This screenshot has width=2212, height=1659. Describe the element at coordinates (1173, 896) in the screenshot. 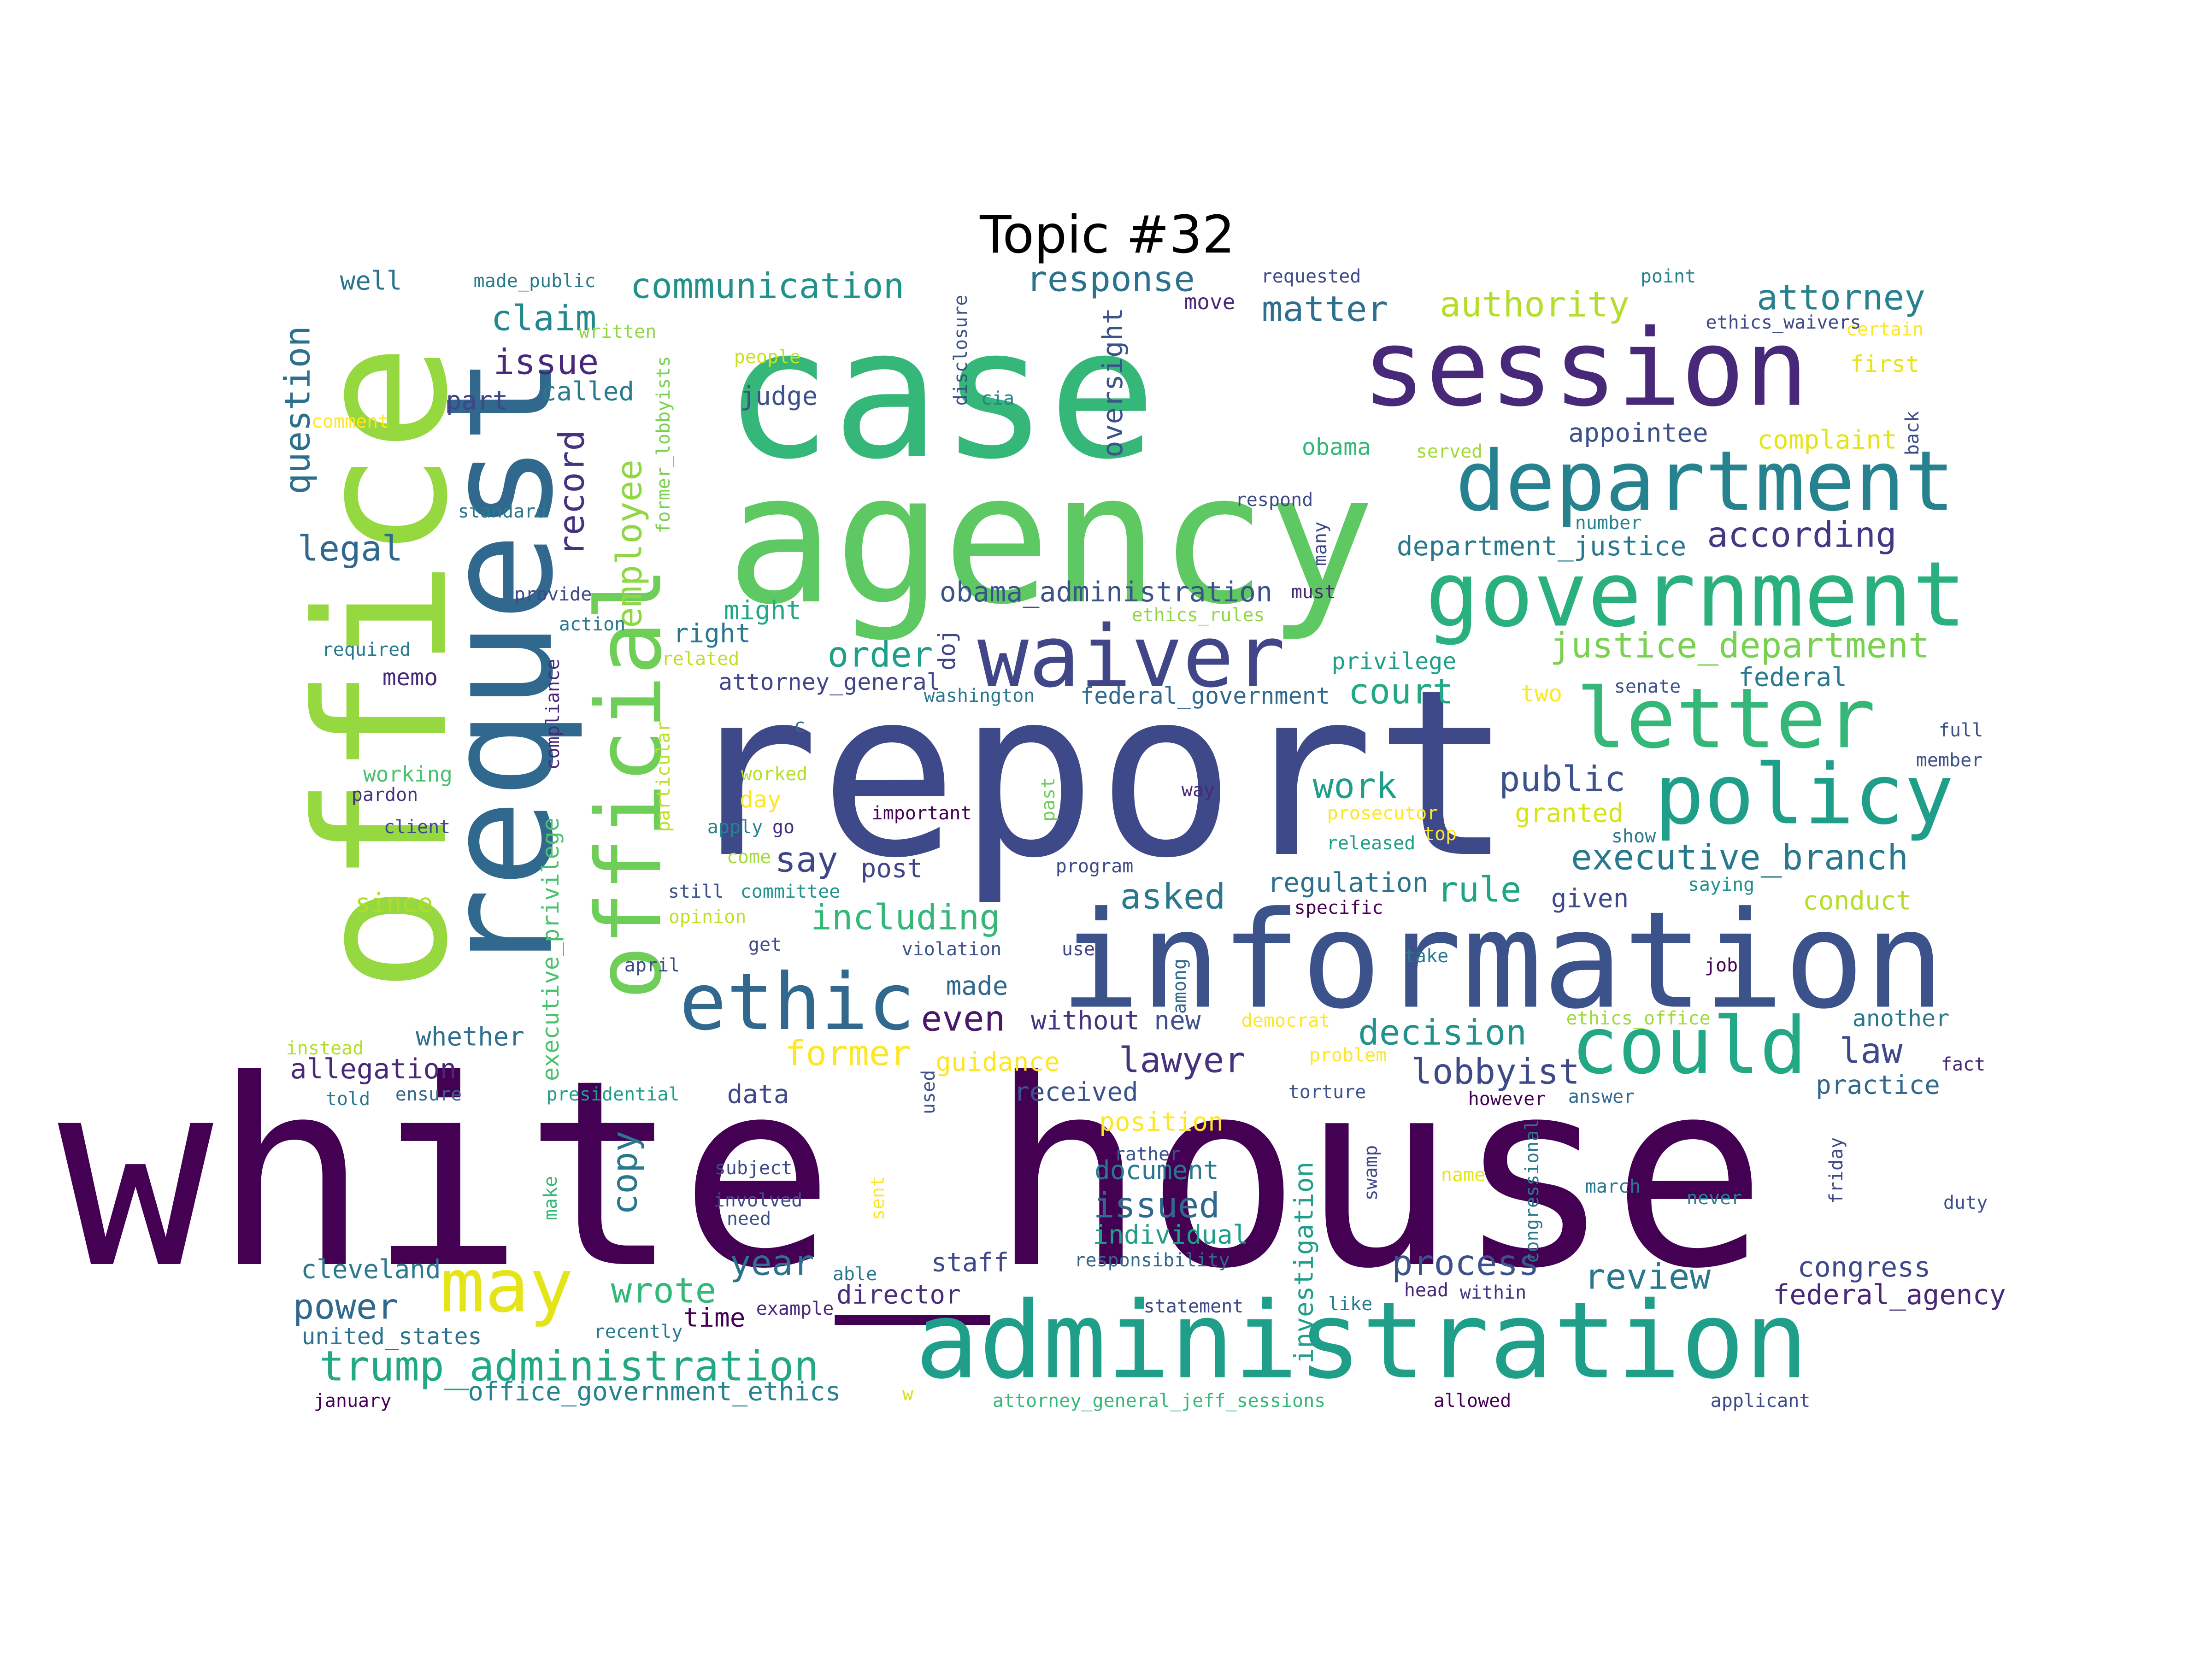

I see `word-asked: asked` at that location.